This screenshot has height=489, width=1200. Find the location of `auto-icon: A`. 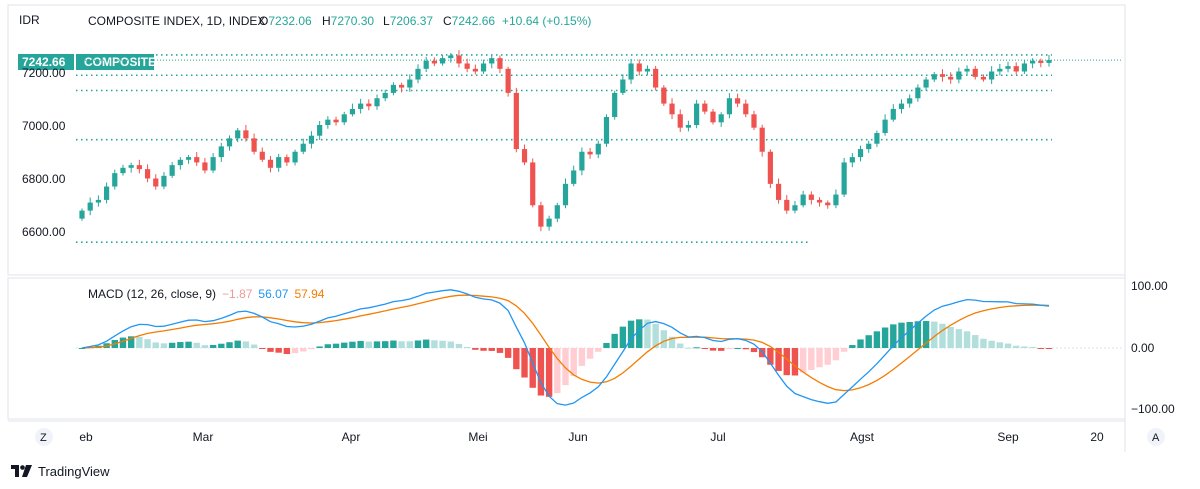

auto-icon: A is located at coordinates (1156, 438).